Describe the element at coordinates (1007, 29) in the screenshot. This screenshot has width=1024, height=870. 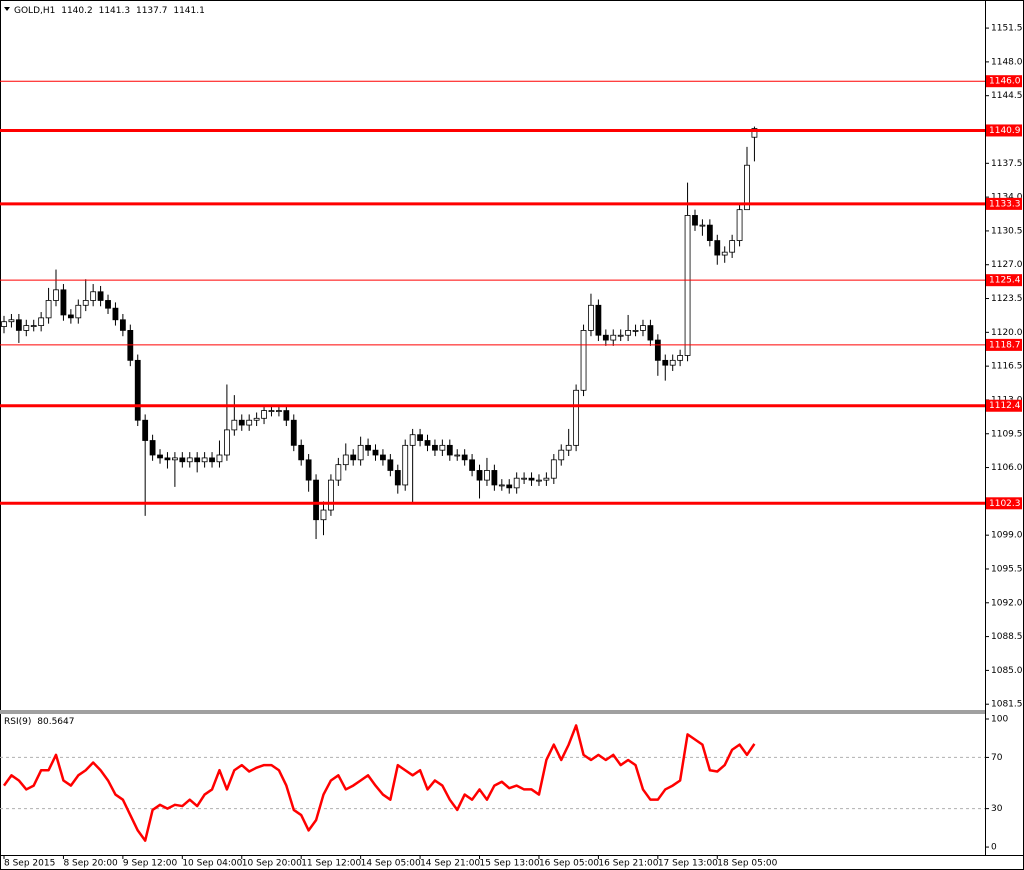
I see `y-tick-label: 1151.5` at that location.